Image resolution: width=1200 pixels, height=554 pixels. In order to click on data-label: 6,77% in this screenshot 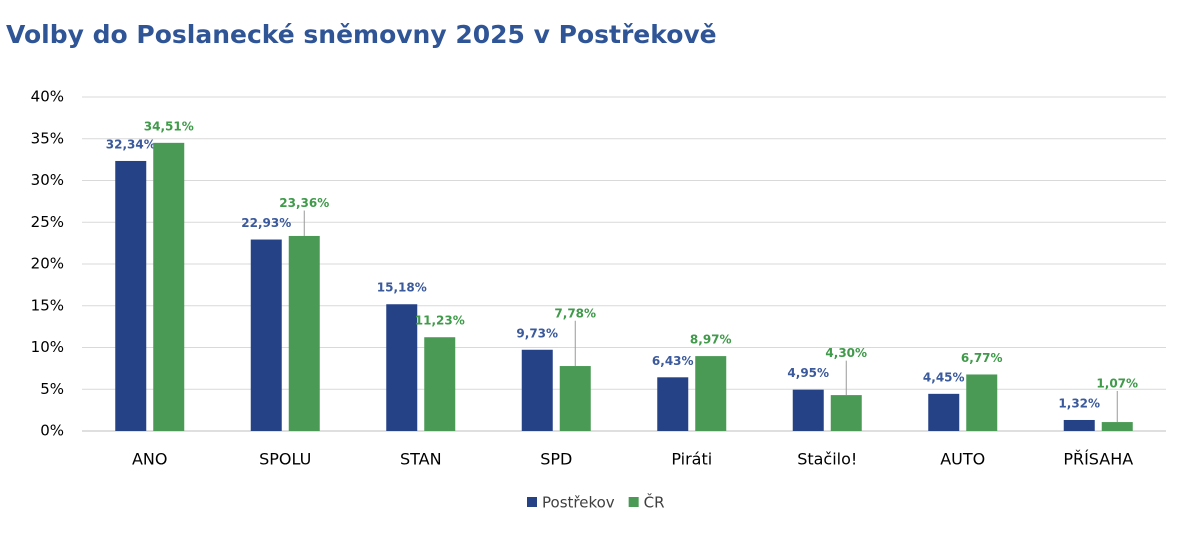, I will do `click(982, 358)`.